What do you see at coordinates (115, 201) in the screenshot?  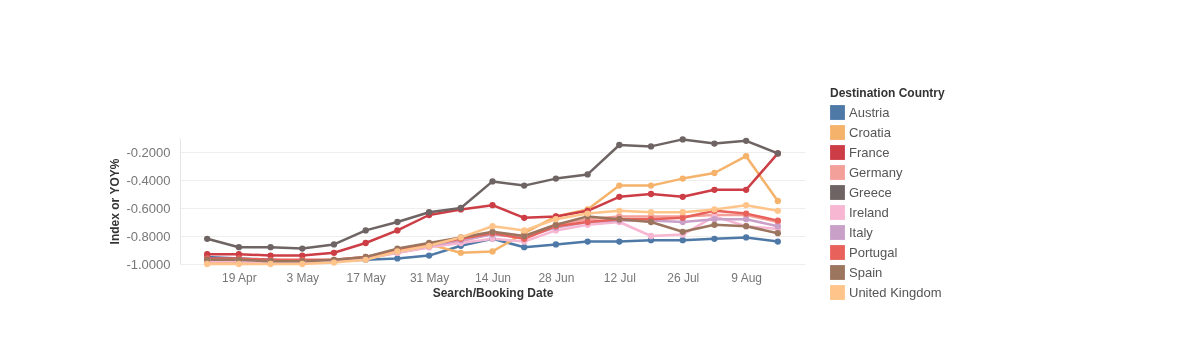 I see `y-axis-title: Index or YOY%` at bounding box center [115, 201].